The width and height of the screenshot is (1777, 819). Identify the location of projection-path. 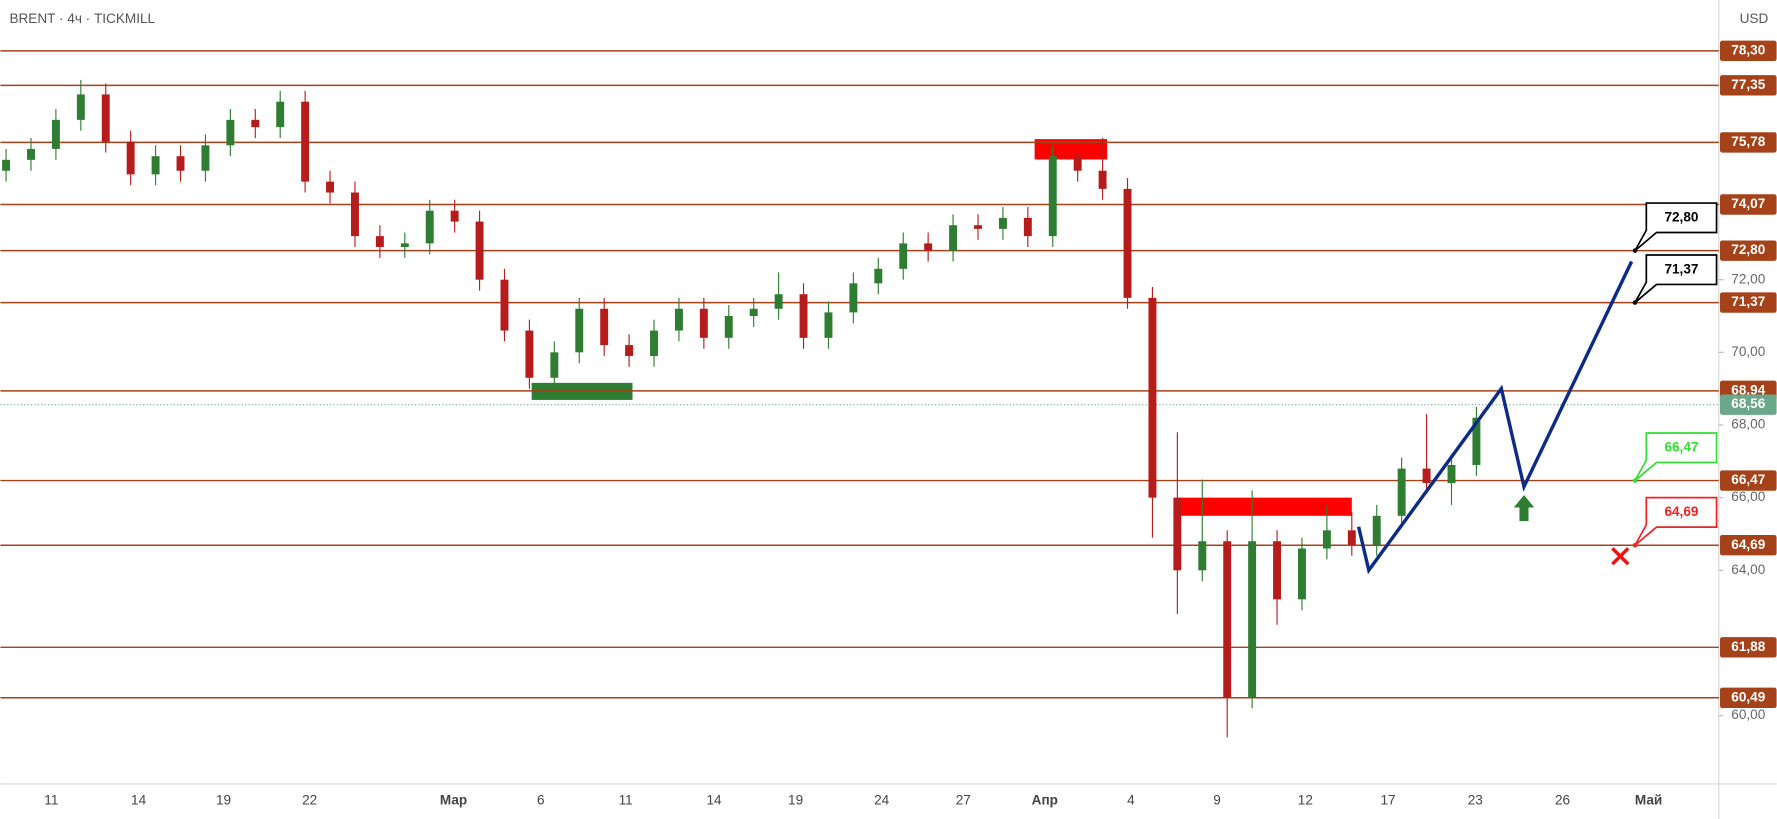
(1495, 417).